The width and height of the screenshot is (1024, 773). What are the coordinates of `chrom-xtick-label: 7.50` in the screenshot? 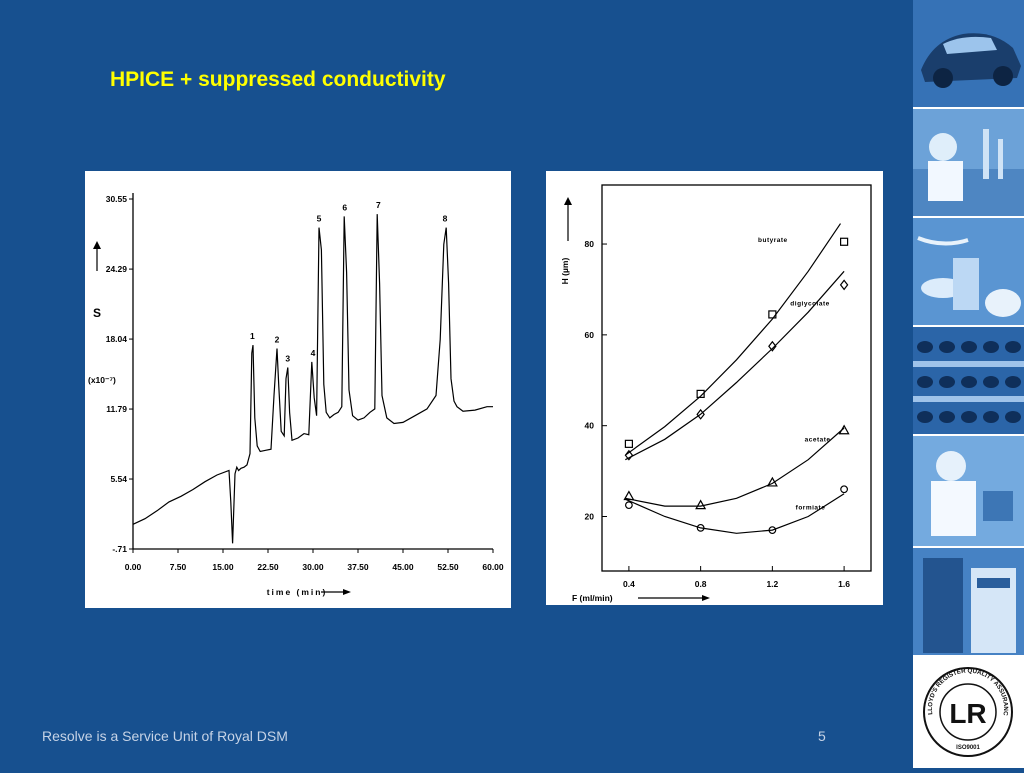 It's located at (178, 567).